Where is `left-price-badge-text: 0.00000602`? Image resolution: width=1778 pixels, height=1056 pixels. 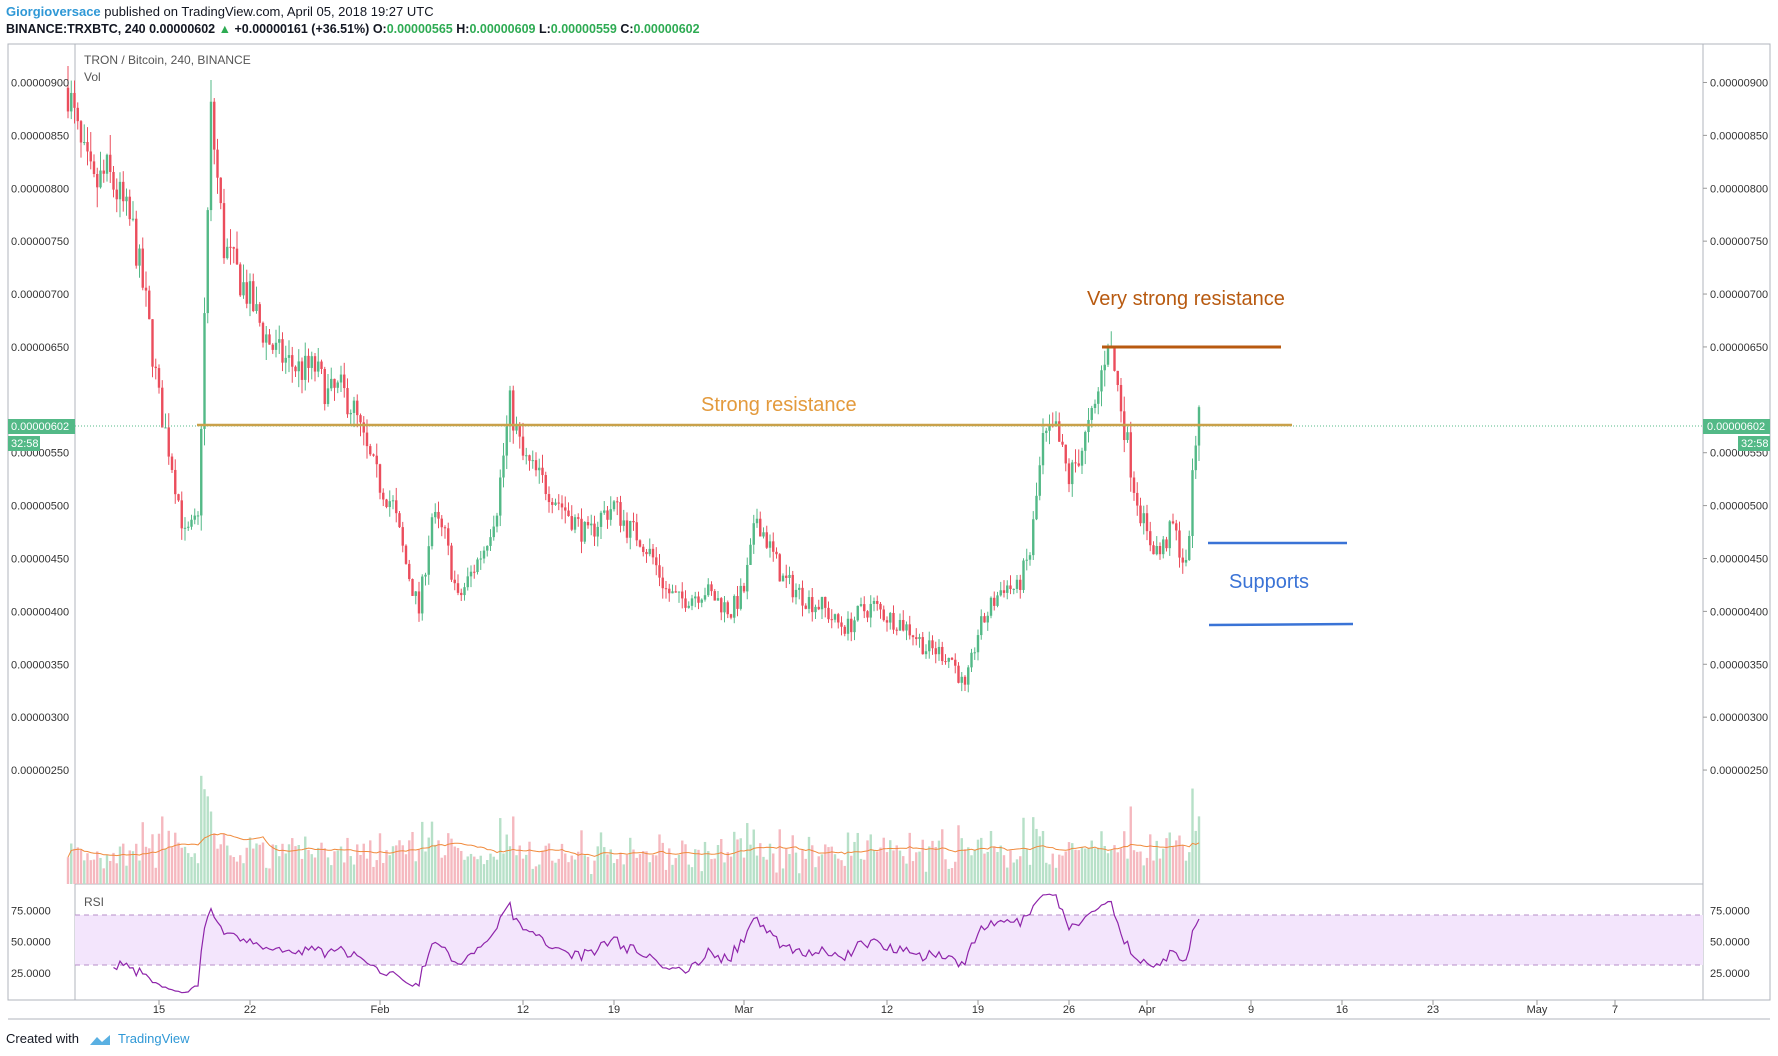 left-price-badge-text: 0.00000602 is located at coordinates (40, 427).